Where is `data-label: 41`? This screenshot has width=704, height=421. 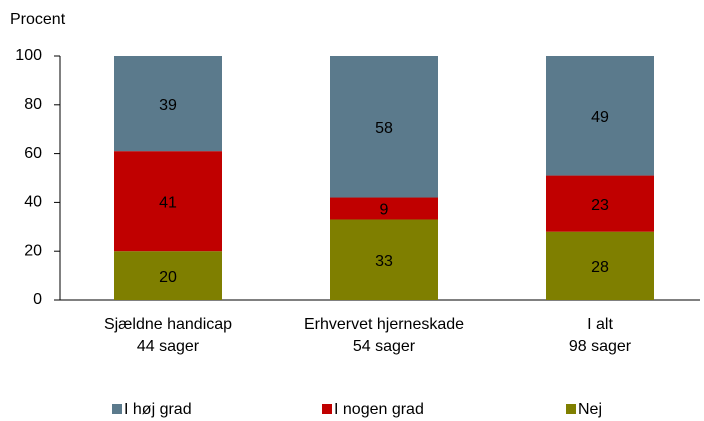 data-label: 41 is located at coordinates (168, 202).